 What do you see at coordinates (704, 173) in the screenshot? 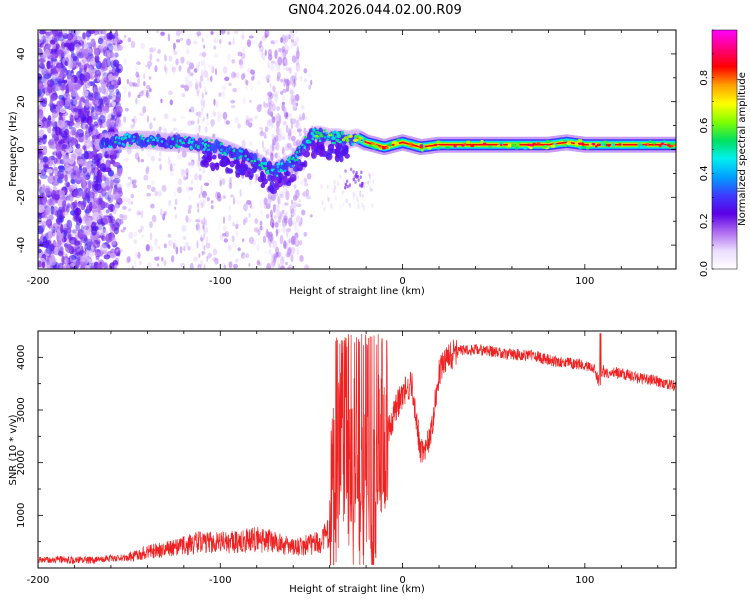
I see `colorbar-tick-label: 0.4` at bounding box center [704, 173].